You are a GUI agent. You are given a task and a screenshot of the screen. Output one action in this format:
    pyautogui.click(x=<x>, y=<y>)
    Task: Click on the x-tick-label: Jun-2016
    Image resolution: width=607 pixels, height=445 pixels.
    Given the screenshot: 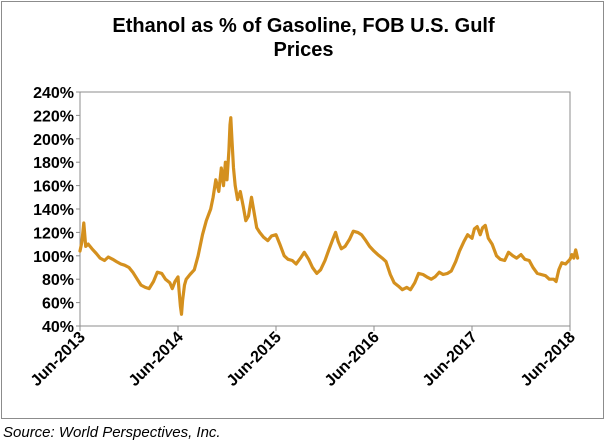 What is the action you would take?
    pyautogui.click(x=352, y=359)
    